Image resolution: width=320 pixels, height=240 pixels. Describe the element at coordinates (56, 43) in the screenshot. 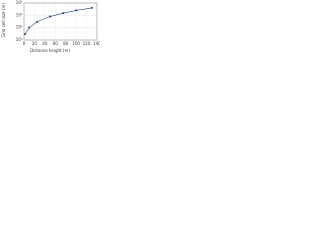

I see `x-tick-label: 60` at that location.